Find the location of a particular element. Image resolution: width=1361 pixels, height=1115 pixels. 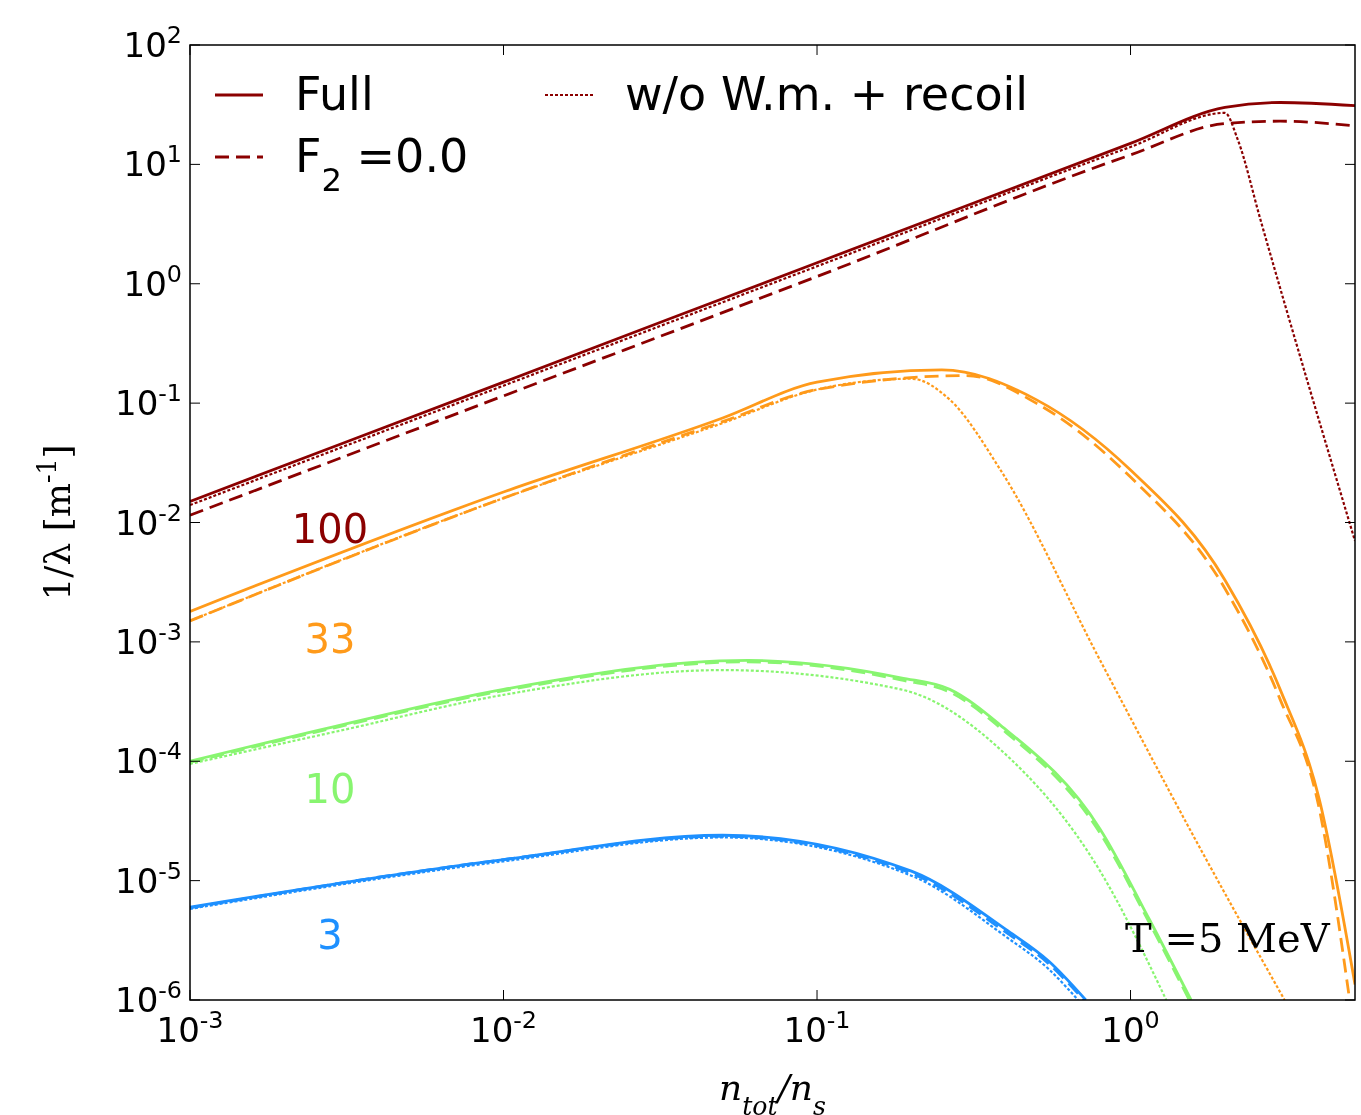

legend-label: Full is located at coordinates (334, 94).